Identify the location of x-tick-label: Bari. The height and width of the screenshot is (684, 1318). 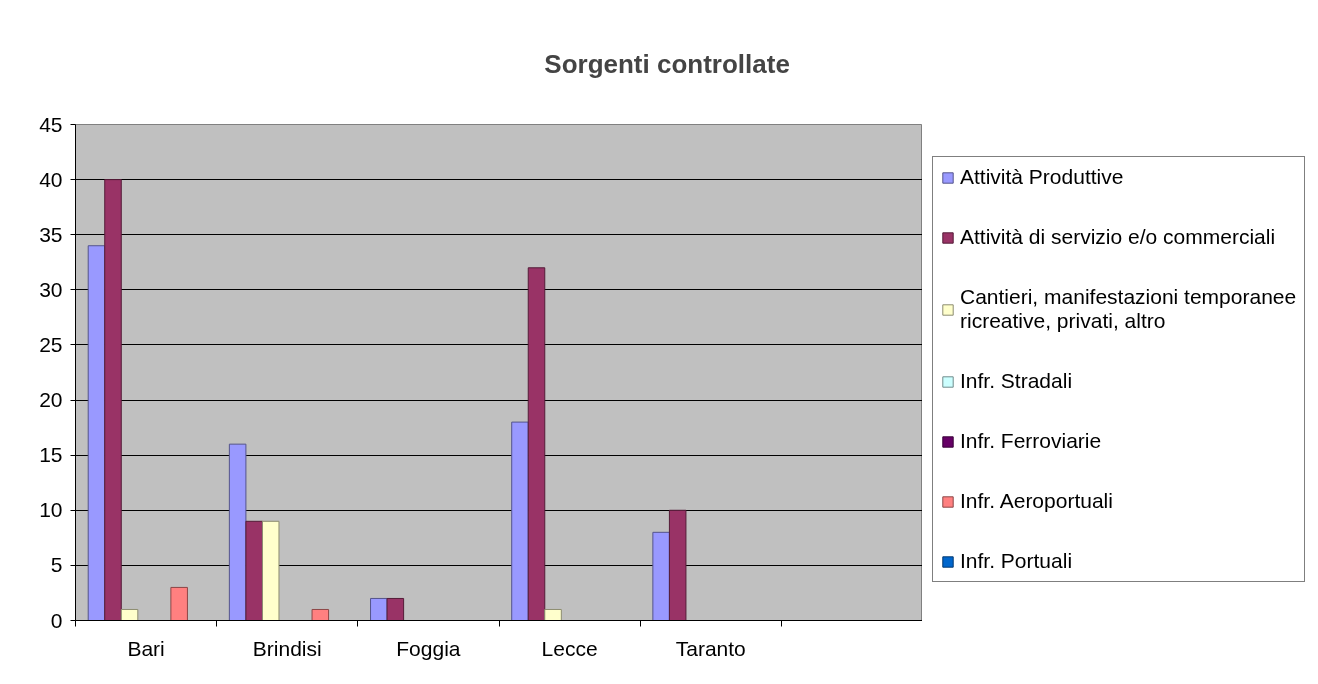
(146, 648).